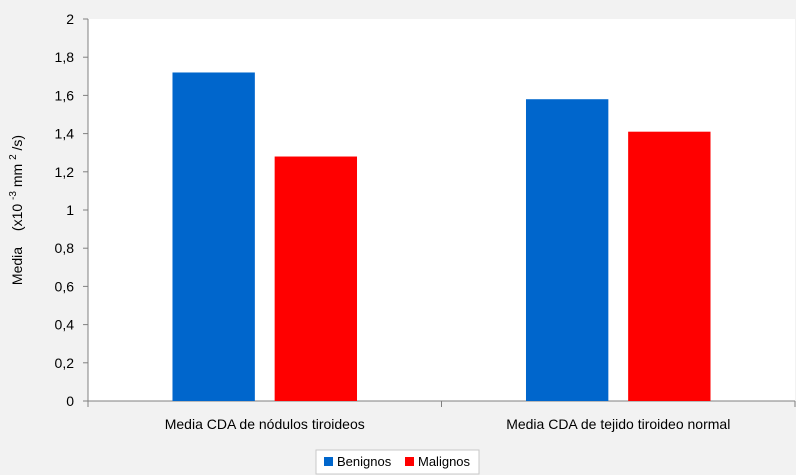 This screenshot has width=796, height=475. I want to click on y-tick-label: 0,2, so click(65, 363).